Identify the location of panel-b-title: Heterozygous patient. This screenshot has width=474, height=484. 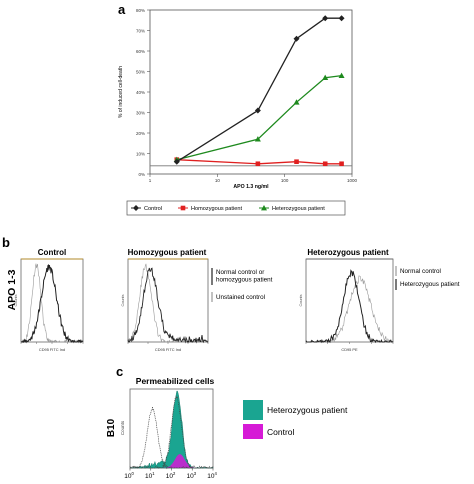
(348, 252).